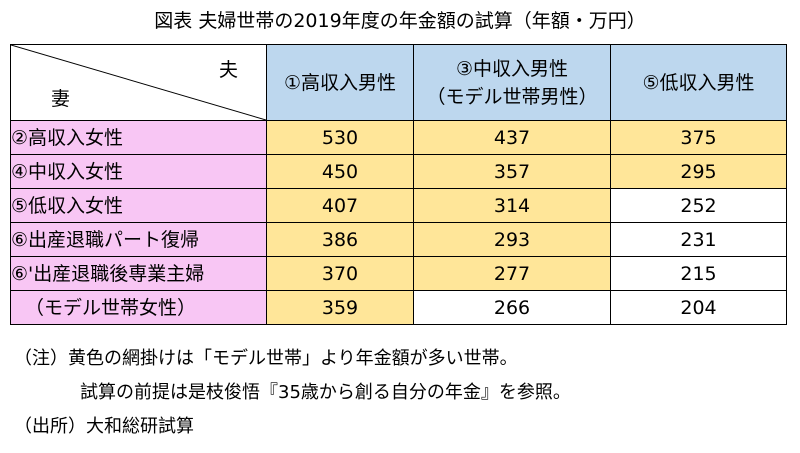  I want to click on table-cell: 252, so click(698, 205).